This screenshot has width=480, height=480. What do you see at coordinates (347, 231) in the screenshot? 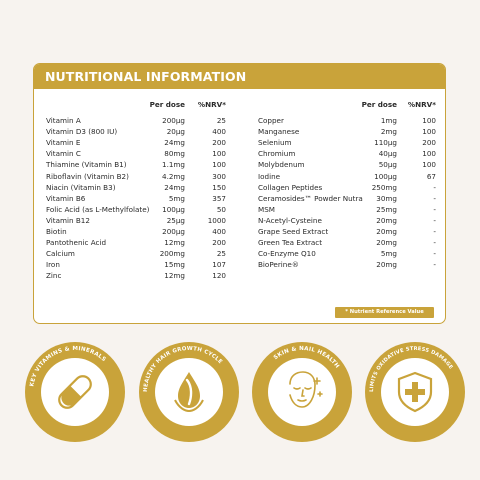
I see `table-row: Grape Seed Extract 20mg -` at bounding box center [347, 231].